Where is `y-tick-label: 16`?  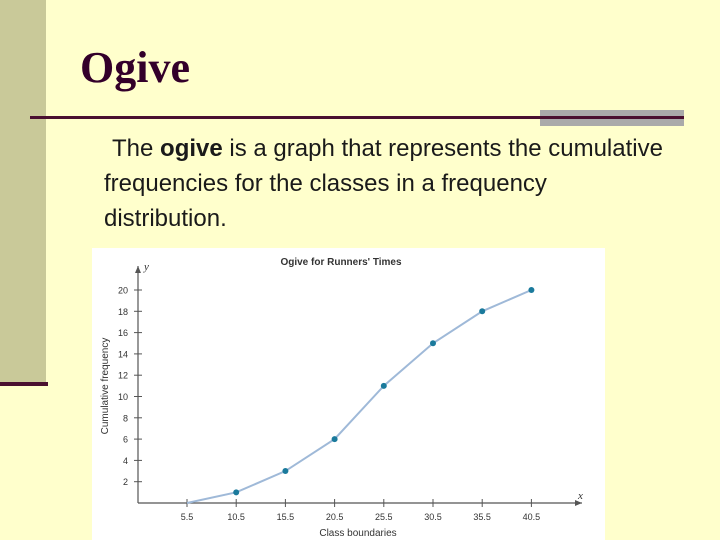
y-tick-label: 16 is located at coordinates (123, 333).